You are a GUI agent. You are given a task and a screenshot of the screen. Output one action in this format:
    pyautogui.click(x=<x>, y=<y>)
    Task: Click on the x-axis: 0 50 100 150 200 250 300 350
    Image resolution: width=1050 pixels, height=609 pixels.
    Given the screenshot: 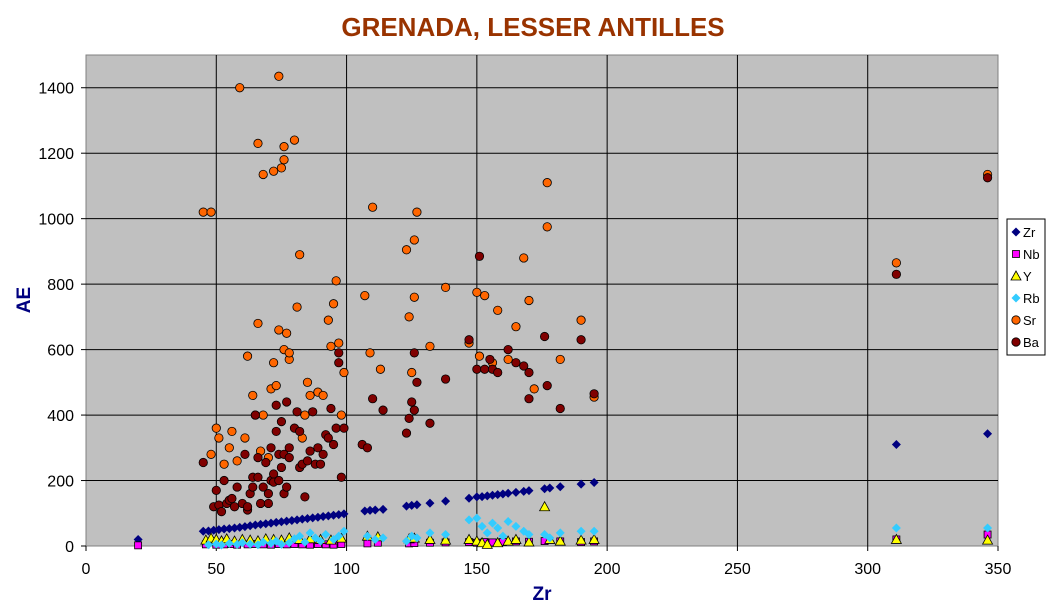 What is the action you would take?
    pyautogui.click(x=547, y=562)
    